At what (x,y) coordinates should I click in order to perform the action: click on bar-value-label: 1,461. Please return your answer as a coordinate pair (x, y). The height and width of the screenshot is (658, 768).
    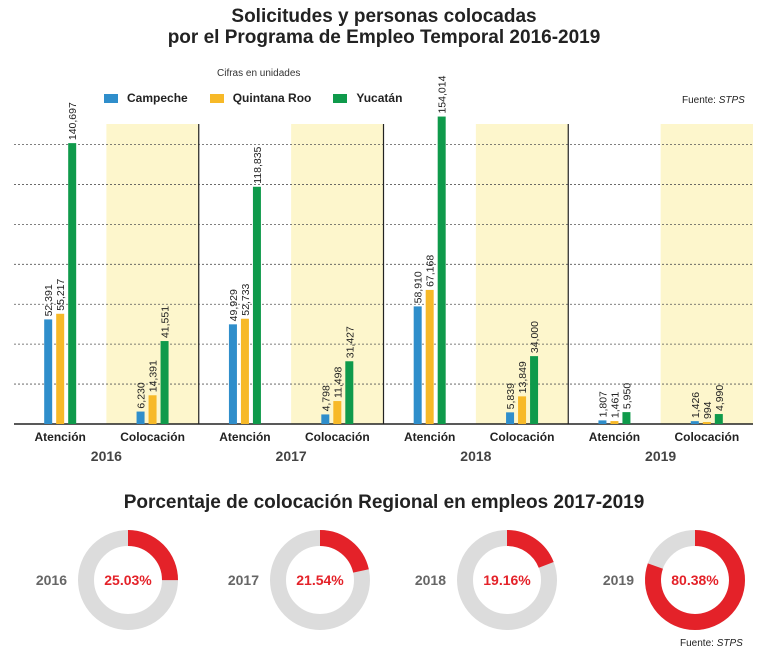
    Looking at the image, I should click on (615, 405).